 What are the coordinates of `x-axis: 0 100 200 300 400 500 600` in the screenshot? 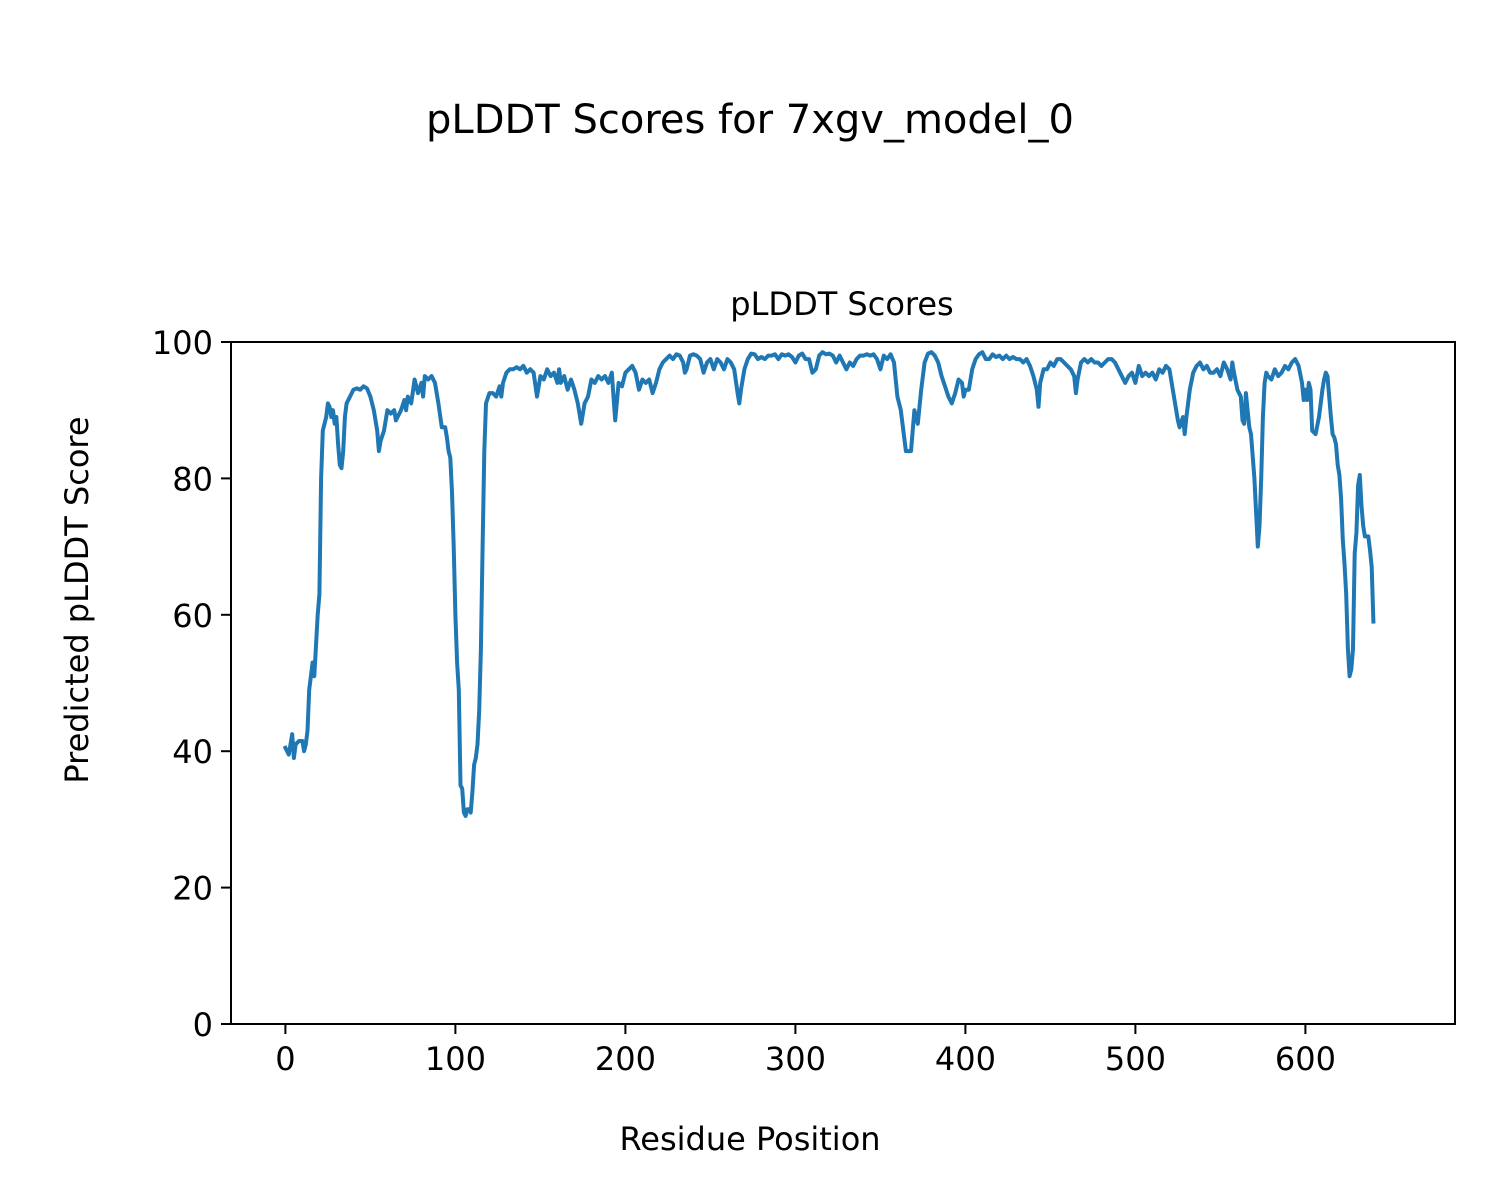 It's located at (805, 1051).